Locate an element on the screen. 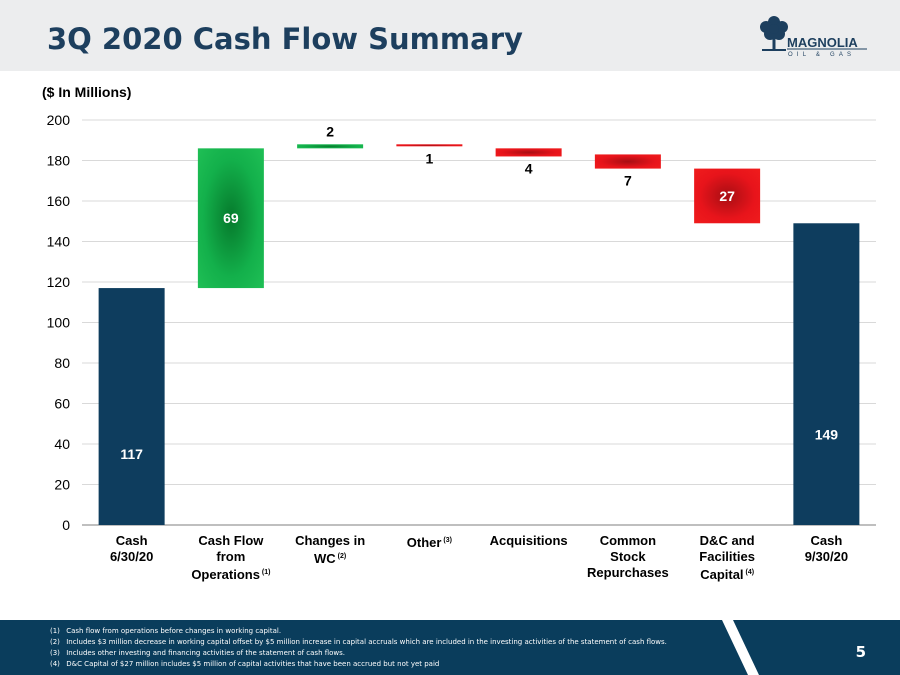 This screenshot has height=675, width=900. magnolia-logo: MAGNOLIA OIL & GAS is located at coordinates (813, 37).